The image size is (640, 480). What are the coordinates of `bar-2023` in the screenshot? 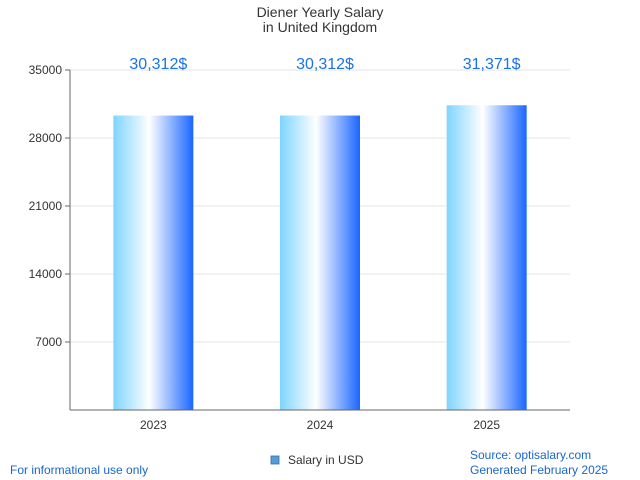 It's located at (153, 262).